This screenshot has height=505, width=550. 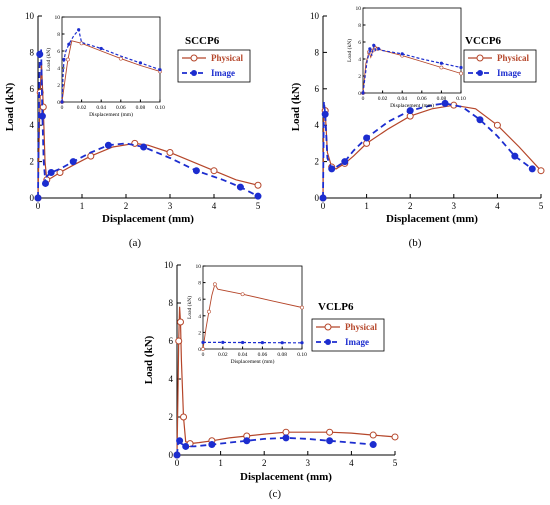 I want to click on x-tick-label: 2, so click(x=126, y=206).